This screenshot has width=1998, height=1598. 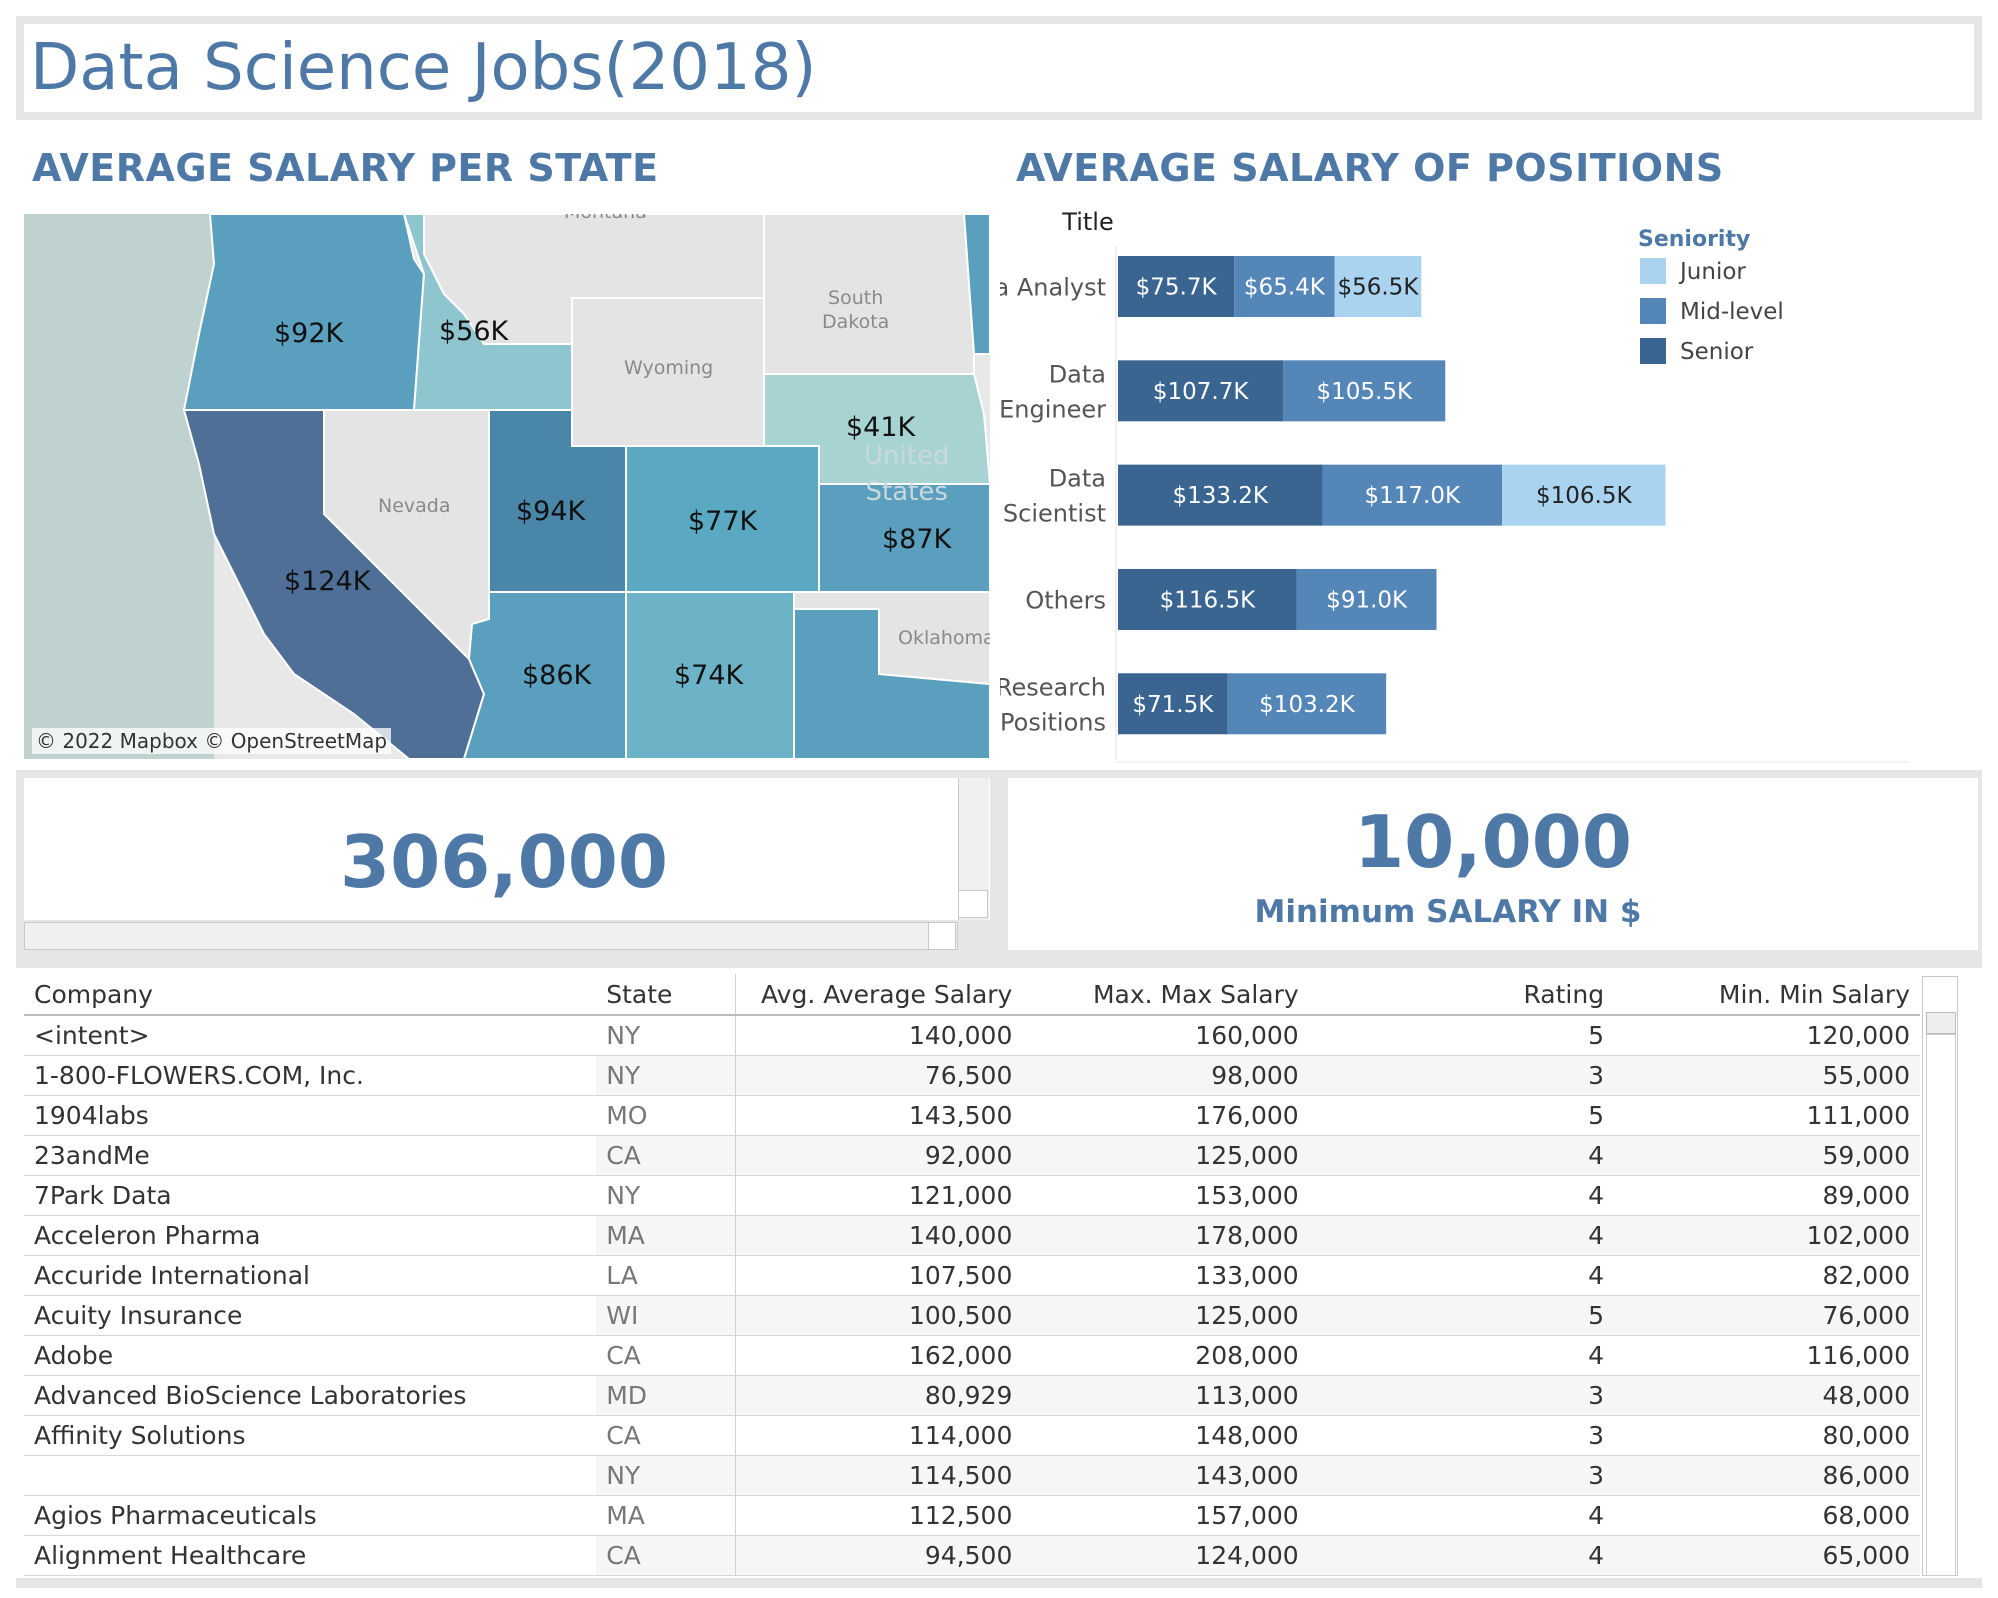 What do you see at coordinates (881, 427) in the screenshot?
I see `label-nebraska: $41K` at bounding box center [881, 427].